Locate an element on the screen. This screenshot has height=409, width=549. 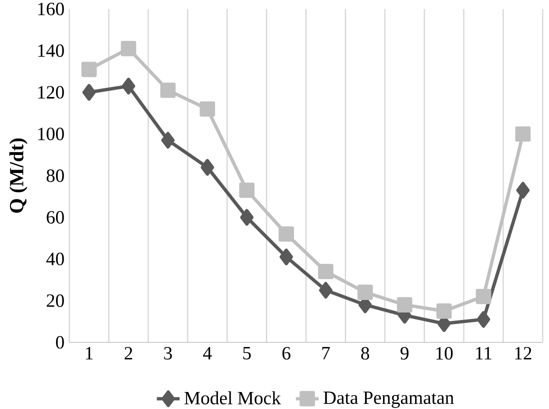
legend-label: Data Pengamatan is located at coordinates (389, 400).